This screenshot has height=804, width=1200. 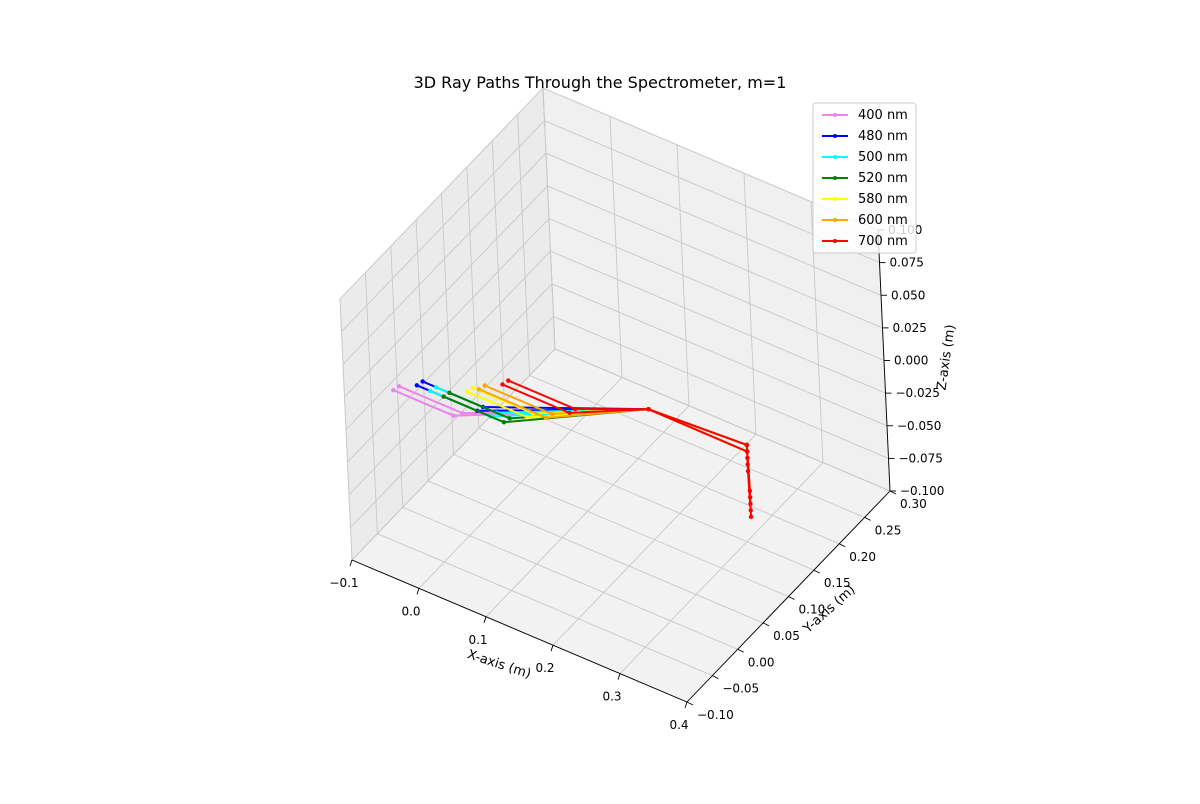 What do you see at coordinates (715, 715) in the screenshot?
I see `y-tick-label: −0.10` at bounding box center [715, 715].